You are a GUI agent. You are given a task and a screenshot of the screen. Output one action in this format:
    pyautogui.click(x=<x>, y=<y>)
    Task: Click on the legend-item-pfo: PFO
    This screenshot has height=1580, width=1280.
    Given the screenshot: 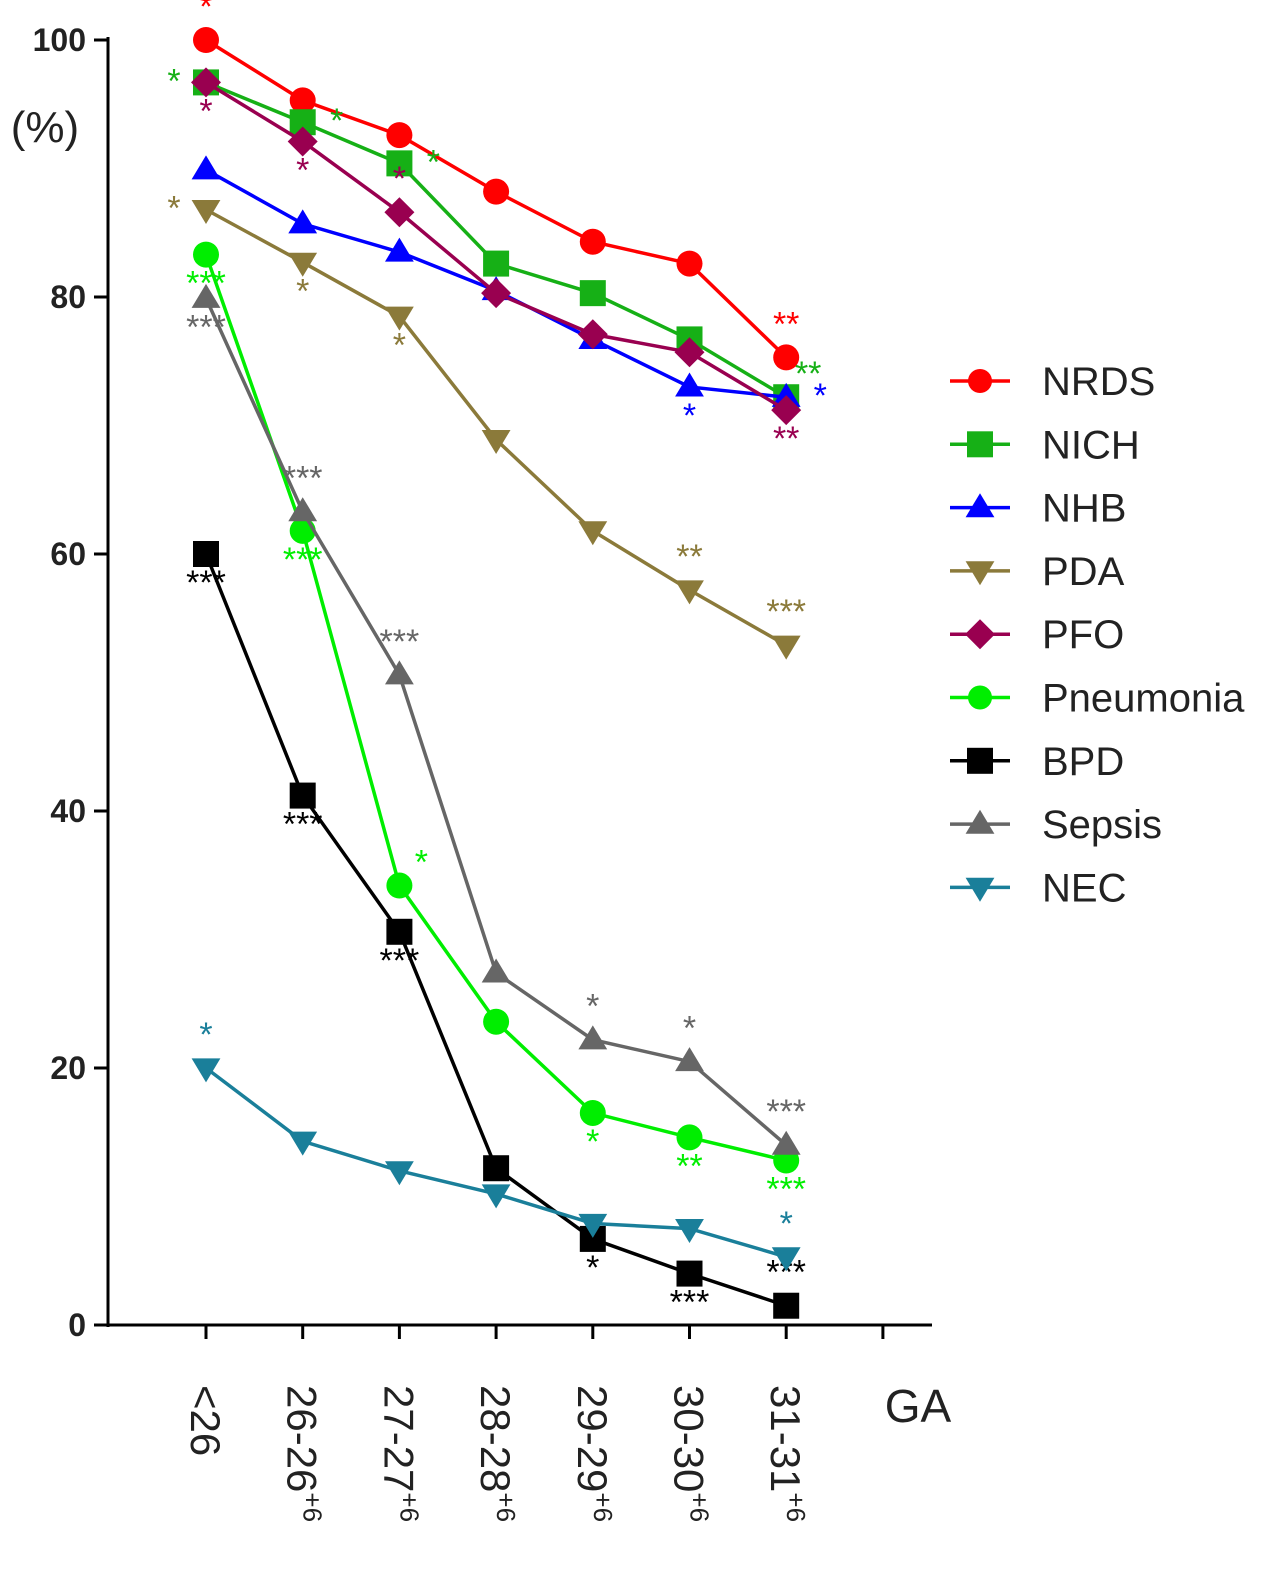 What is the action you would take?
    pyautogui.click(x=1037, y=635)
    